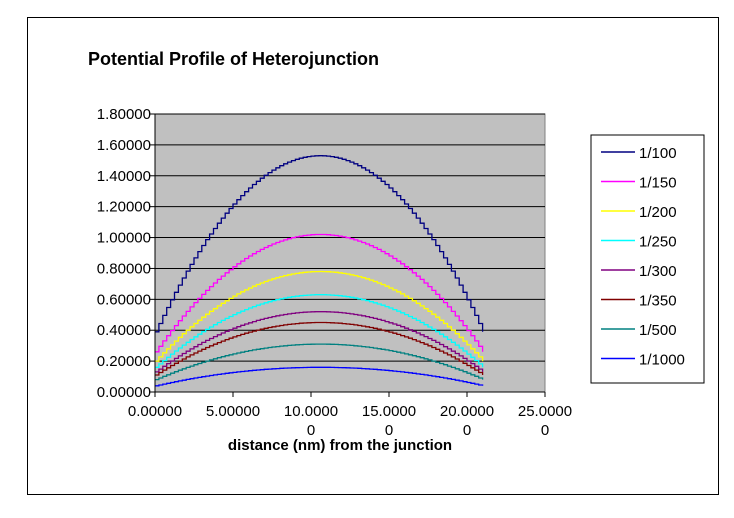 The image size is (734, 518). What do you see at coordinates (233, 411) in the screenshot?
I see `x-tick-label: 5.00000` at bounding box center [233, 411].